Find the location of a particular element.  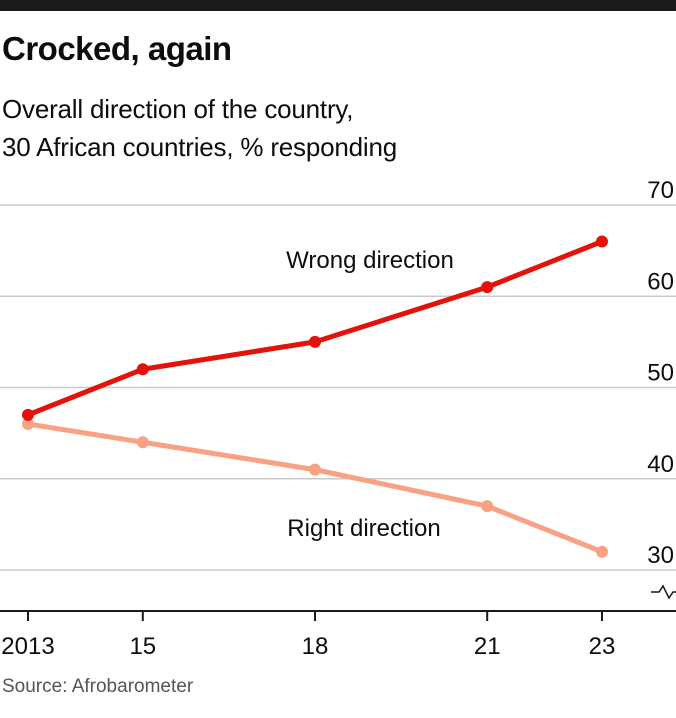

data-point-wrong-direction-2023 is located at coordinates (602, 241).